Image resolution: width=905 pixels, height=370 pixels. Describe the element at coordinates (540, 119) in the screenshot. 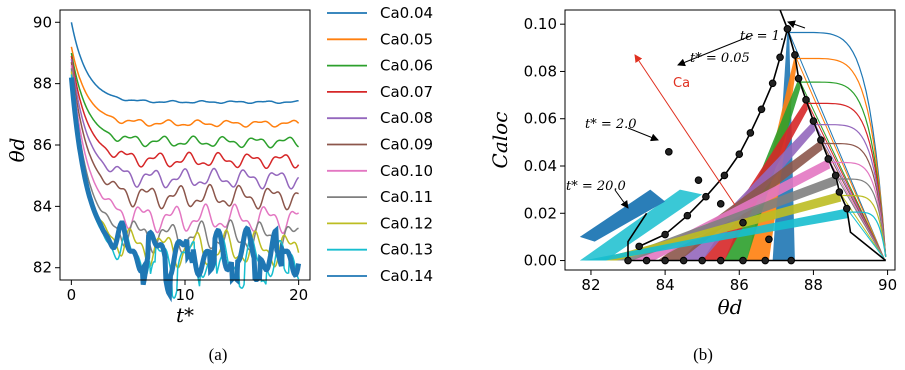

I see `panel-b-ytick-label: 0.06` at that location.